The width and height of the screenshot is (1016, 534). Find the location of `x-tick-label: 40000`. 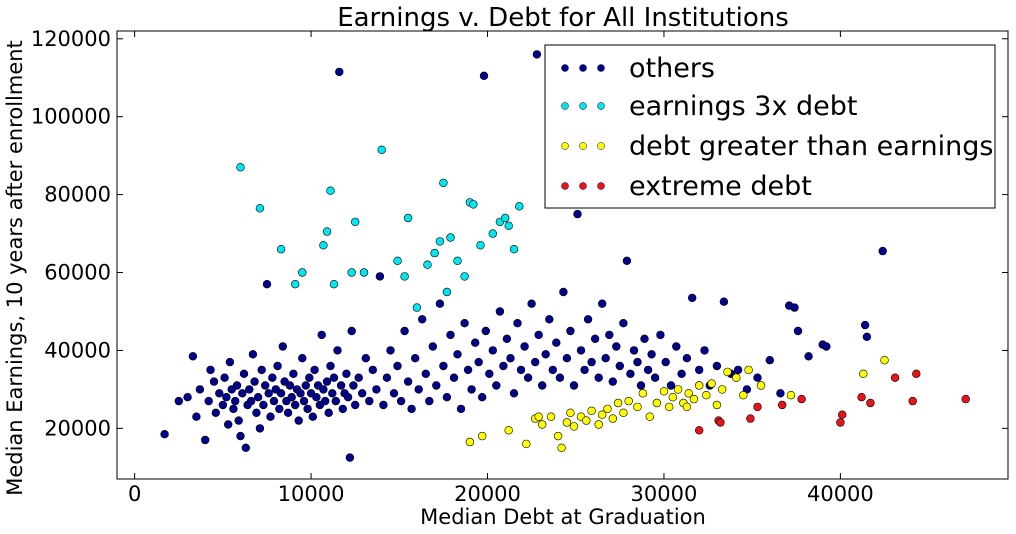

x-tick-label: 40000 is located at coordinates (840, 494).